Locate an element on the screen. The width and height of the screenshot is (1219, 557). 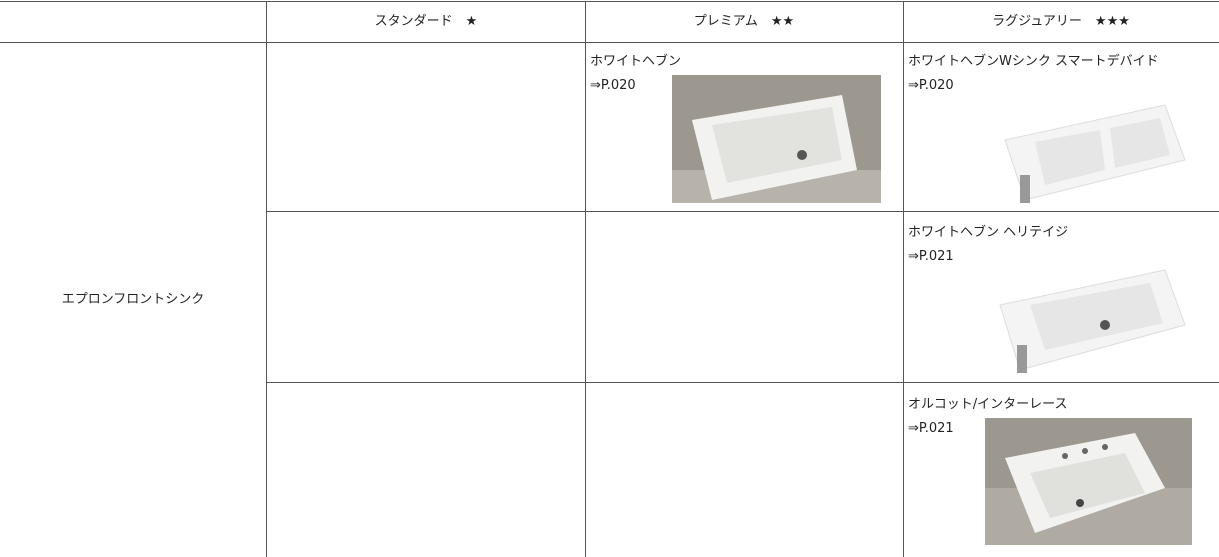
product-name: ホワイトヘブン ヘリテイジ is located at coordinates (988, 232).